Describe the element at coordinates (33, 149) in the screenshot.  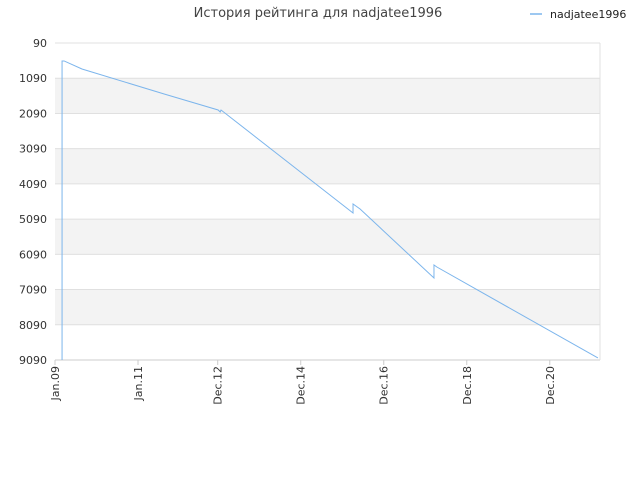
I see `y-tick-label: 3090` at that location.